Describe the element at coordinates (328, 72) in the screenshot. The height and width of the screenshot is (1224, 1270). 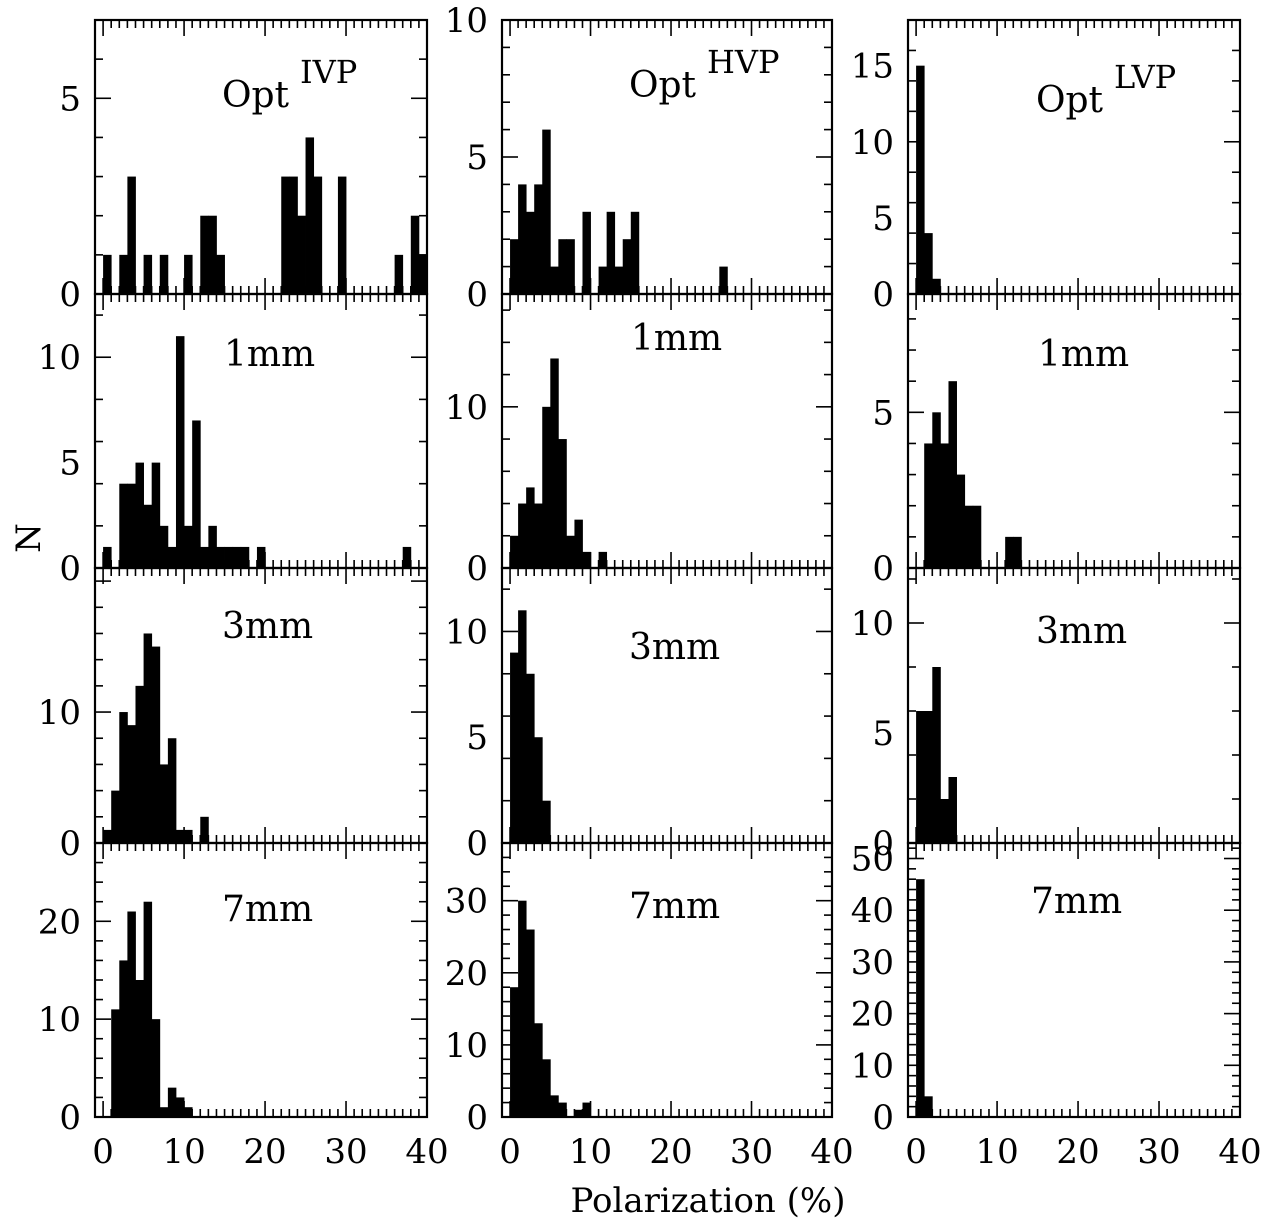
I see `panel-title-superscript: IVP` at that location.